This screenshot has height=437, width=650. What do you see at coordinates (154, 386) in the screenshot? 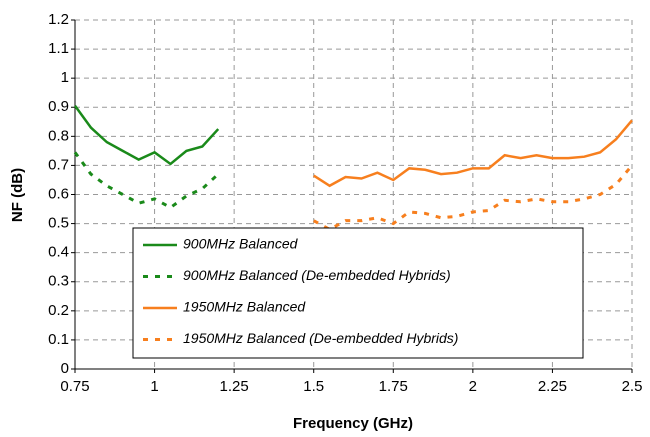
I see `x-tick-label: 1` at bounding box center [154, 386].